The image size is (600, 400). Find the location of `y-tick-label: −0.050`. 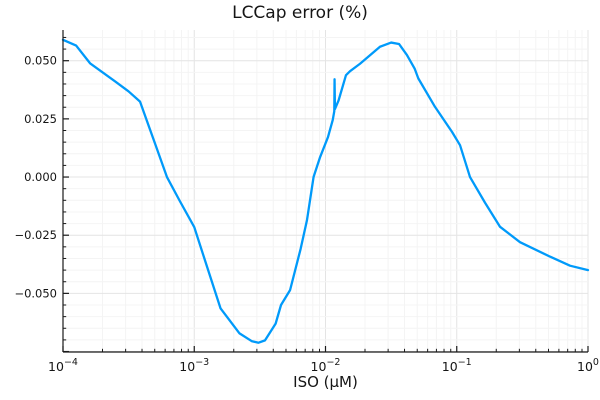

y-tick-label: −0.050 is located at coordinates (35, 293).